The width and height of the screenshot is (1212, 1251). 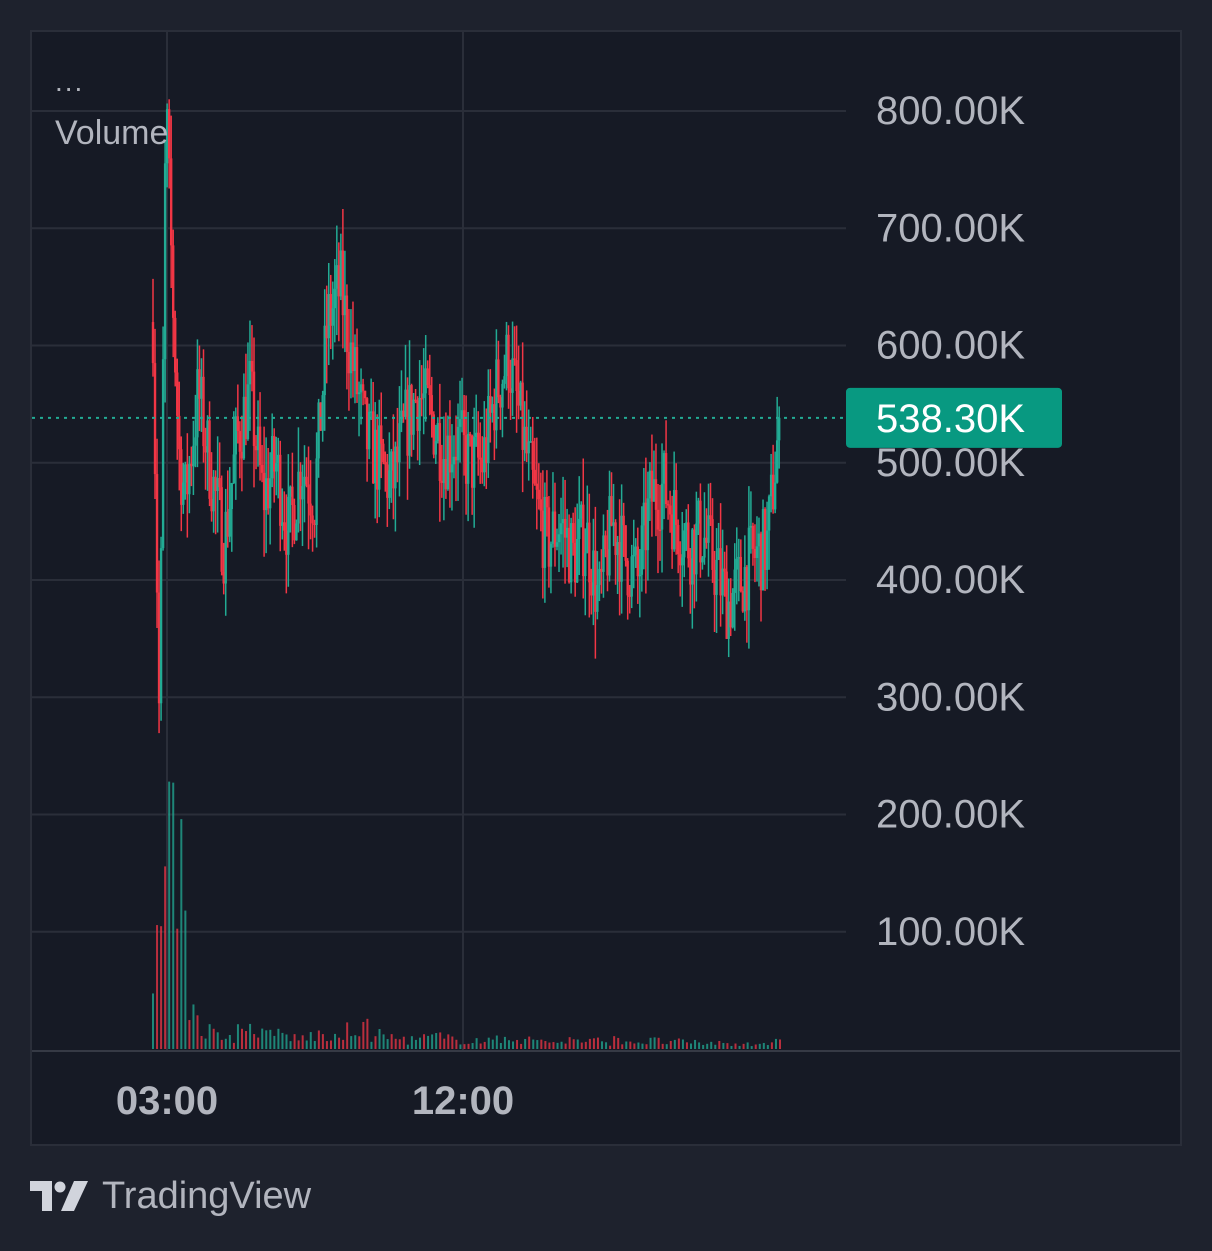 I want to click on x-tick-label: 12:00, so click(x=463, y=1101).